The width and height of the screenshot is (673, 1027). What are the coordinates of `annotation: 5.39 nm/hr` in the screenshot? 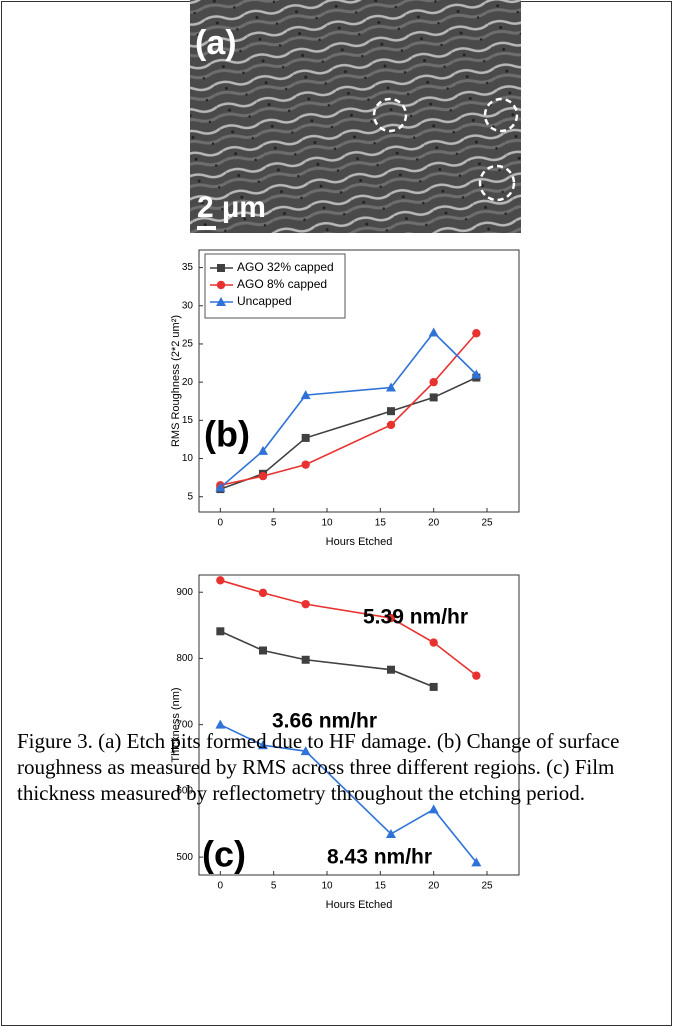 It's located at (415, 617).